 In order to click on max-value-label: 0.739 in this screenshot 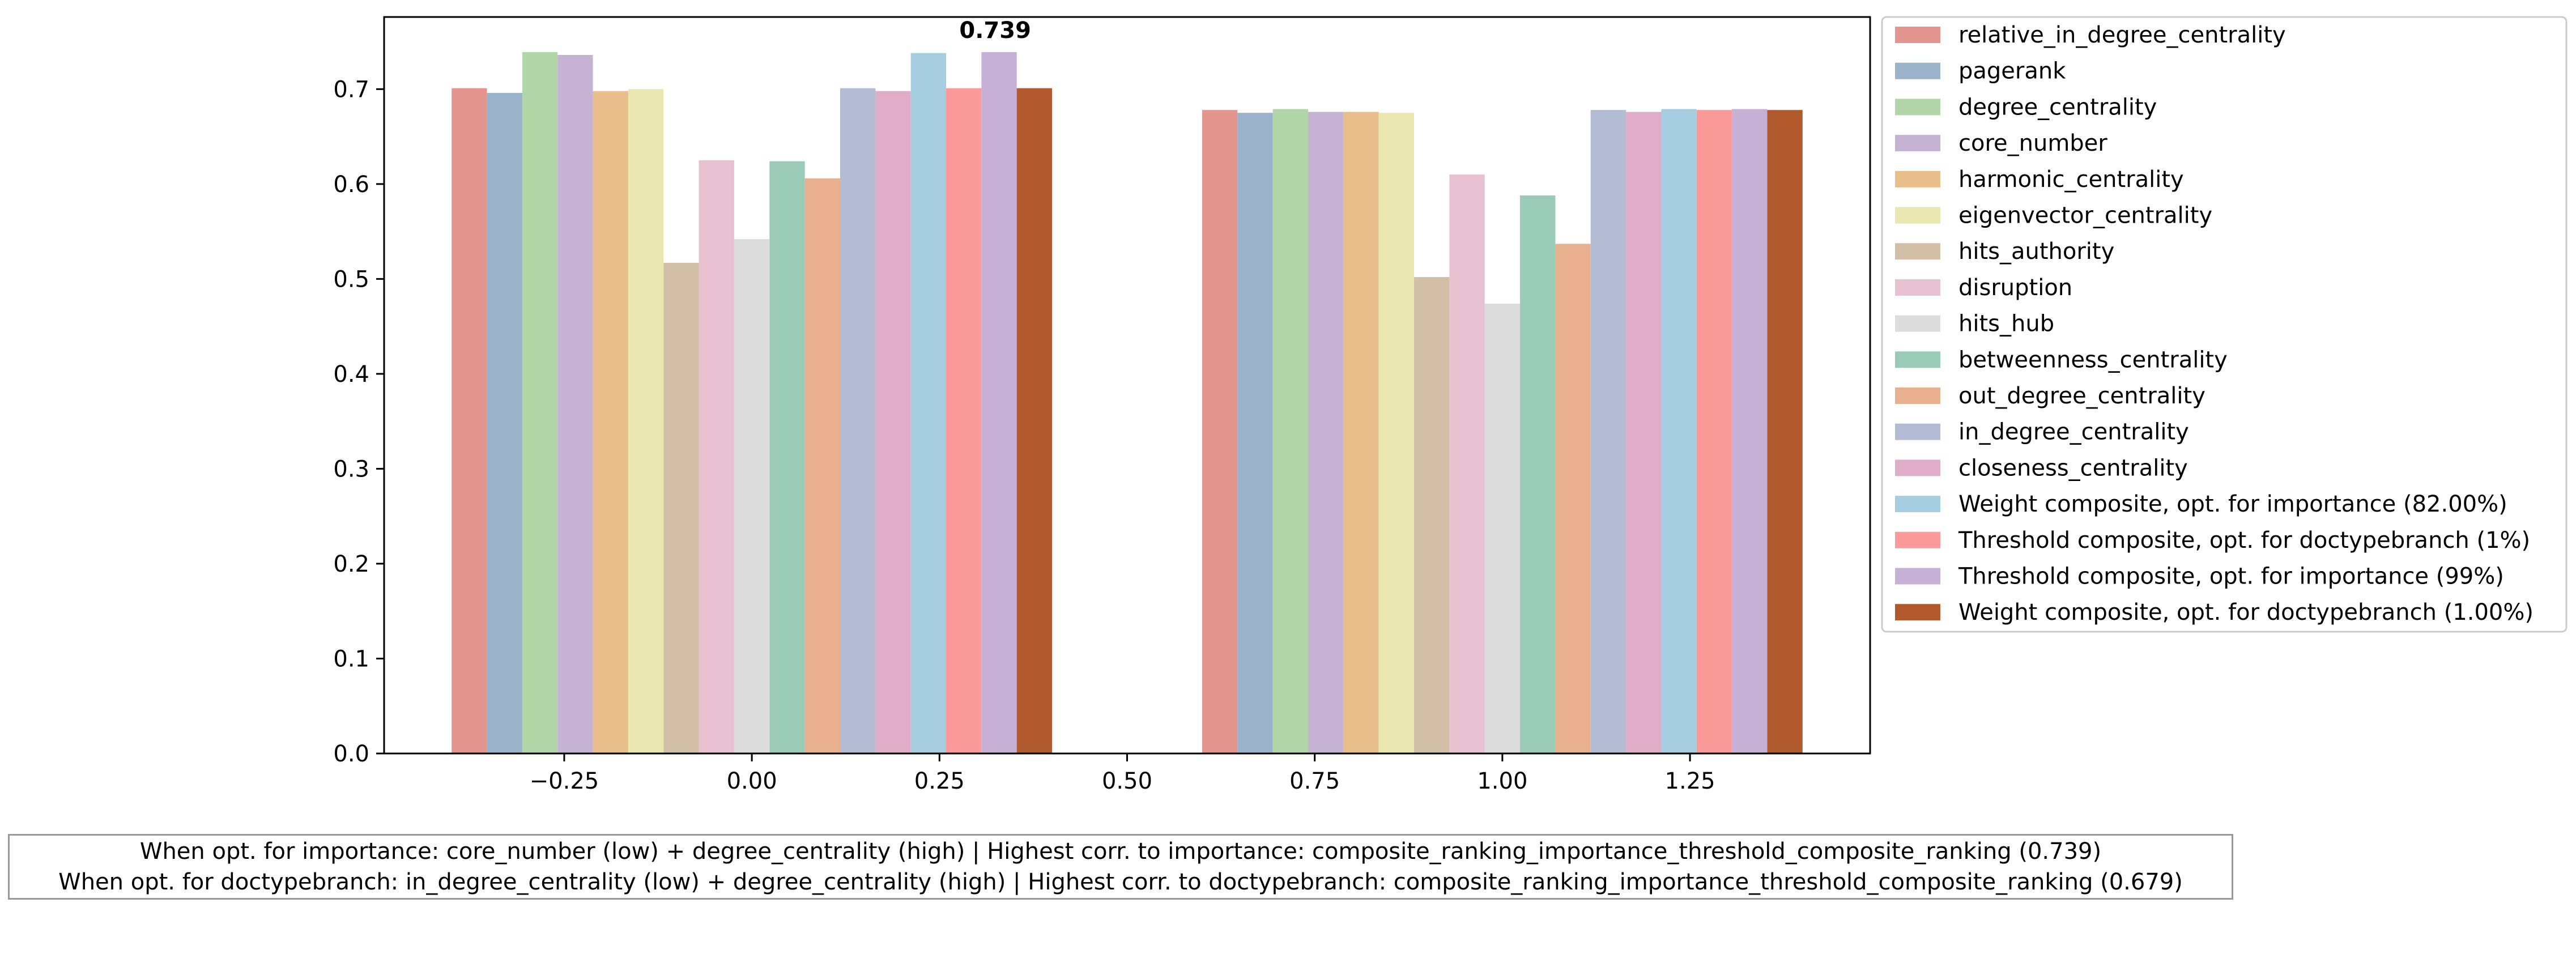, I will do `click(995, 31)`.